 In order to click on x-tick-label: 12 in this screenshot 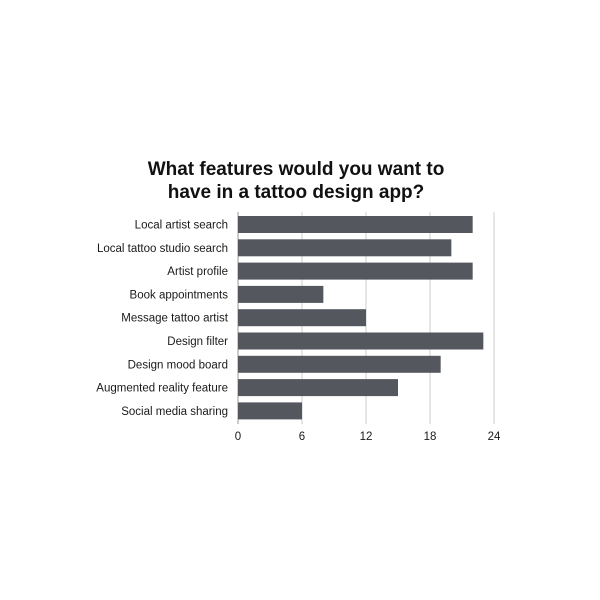, I will do `click(366, 437)`.